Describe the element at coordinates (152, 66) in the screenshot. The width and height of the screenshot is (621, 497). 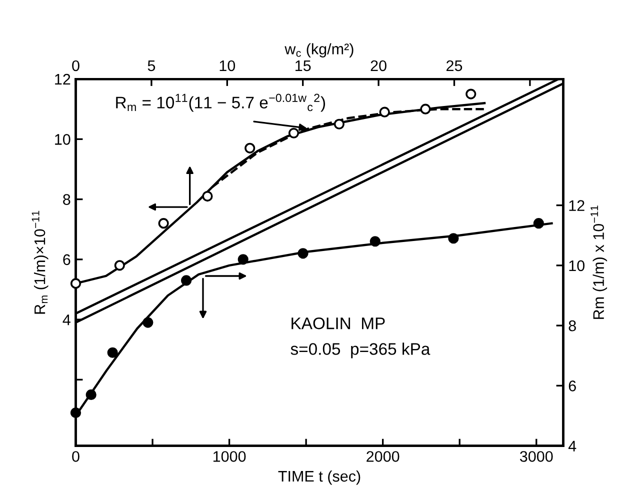
I see `x2-tick-label: 5` at that location.